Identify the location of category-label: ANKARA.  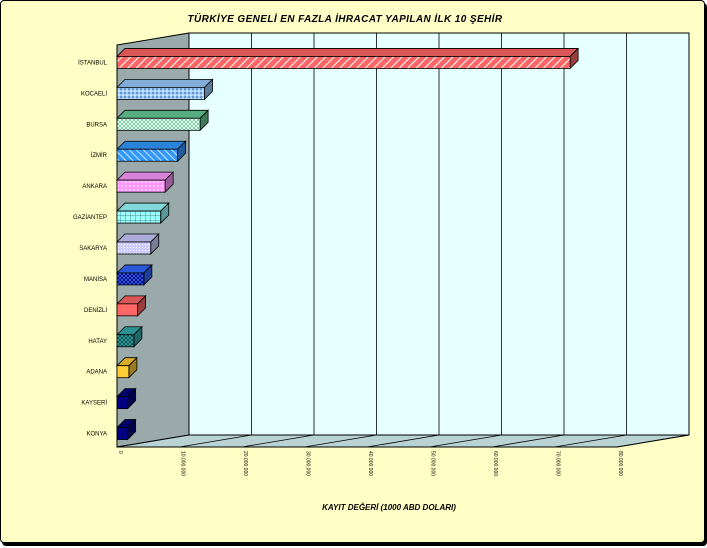
(94, 187).